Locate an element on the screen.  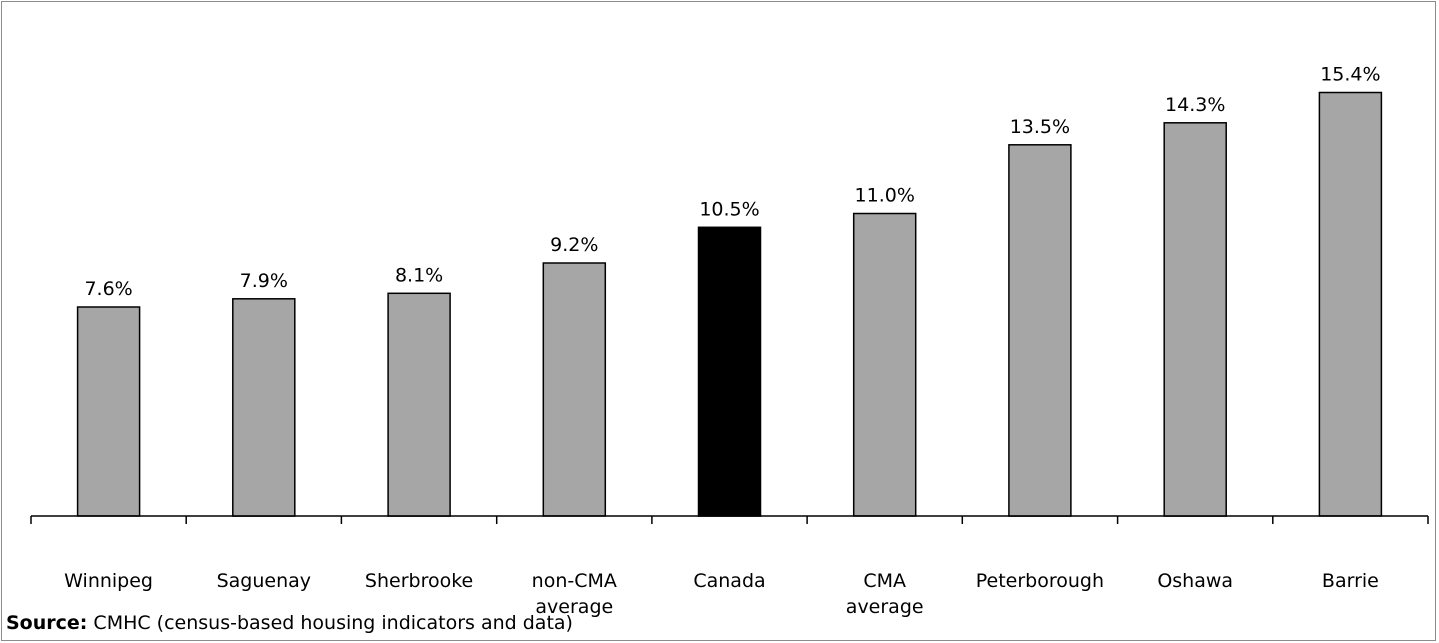
x-tick-label: CMA is located at coordinates (884, 581).